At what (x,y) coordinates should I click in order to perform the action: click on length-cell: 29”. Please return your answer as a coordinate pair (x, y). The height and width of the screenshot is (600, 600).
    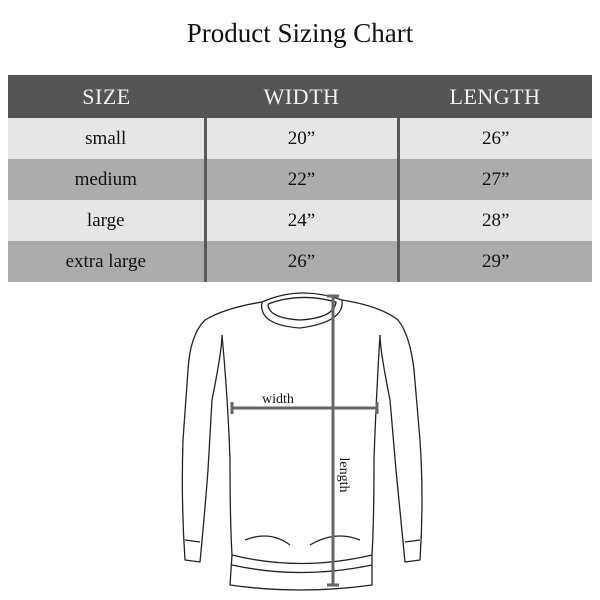
    Looking at the image, I should click on (494, 261).